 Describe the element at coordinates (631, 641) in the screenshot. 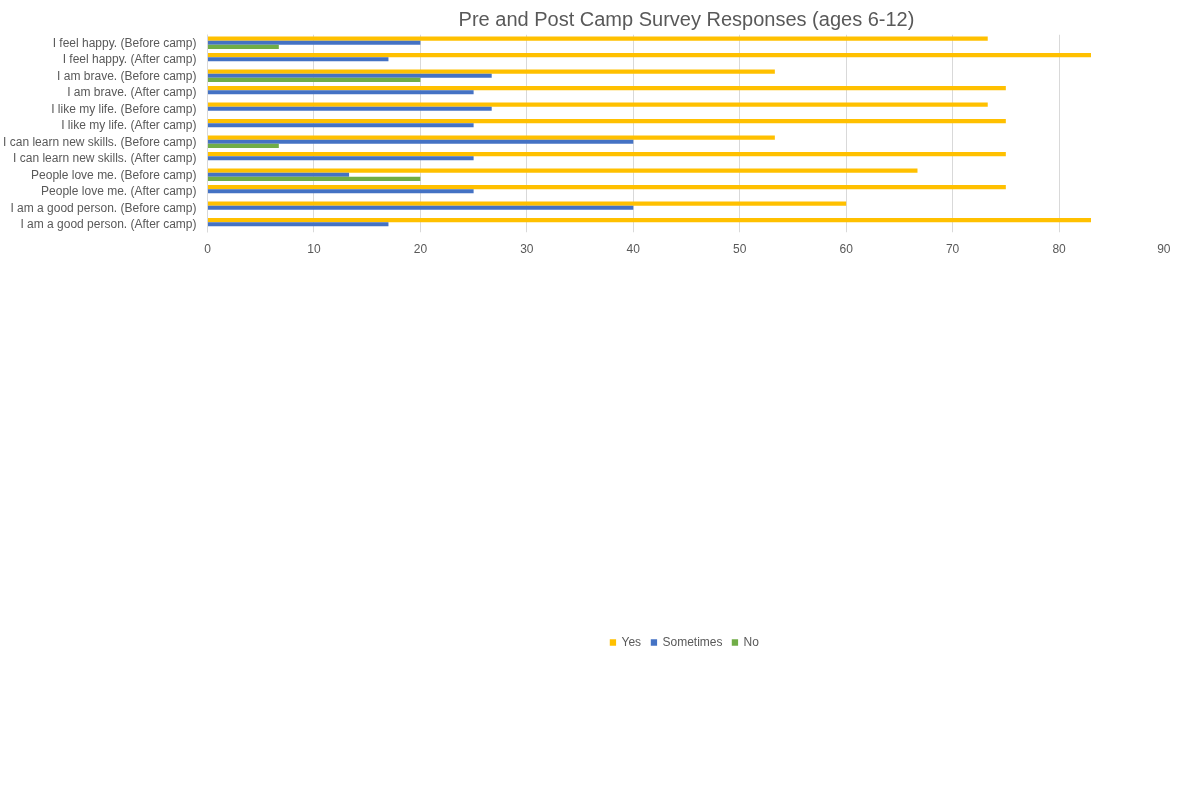

I see `legend-label: Yes` at that location.